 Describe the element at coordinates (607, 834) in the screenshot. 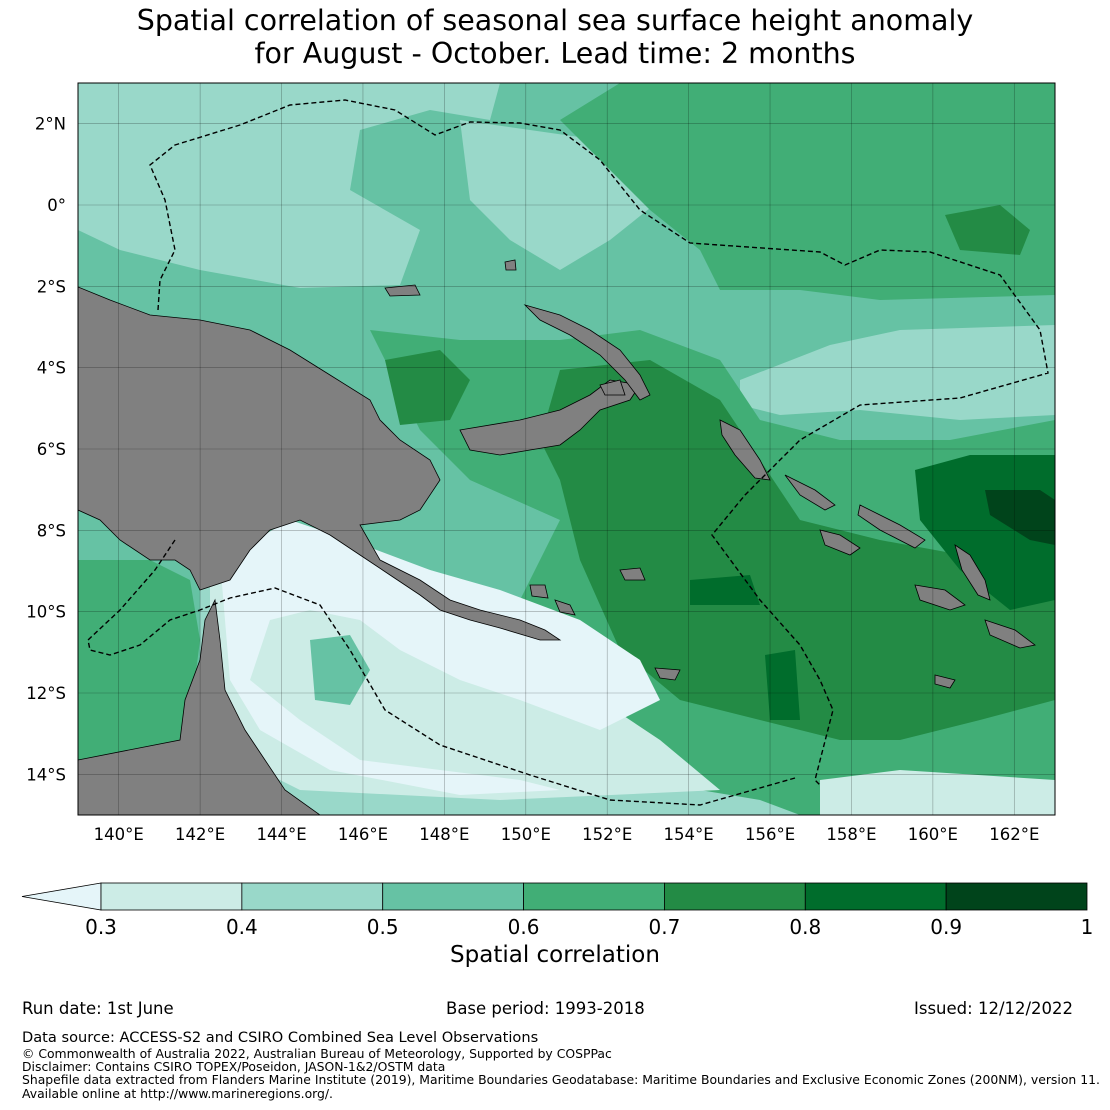

I see `lon-tick-label: 152°E` at that location.